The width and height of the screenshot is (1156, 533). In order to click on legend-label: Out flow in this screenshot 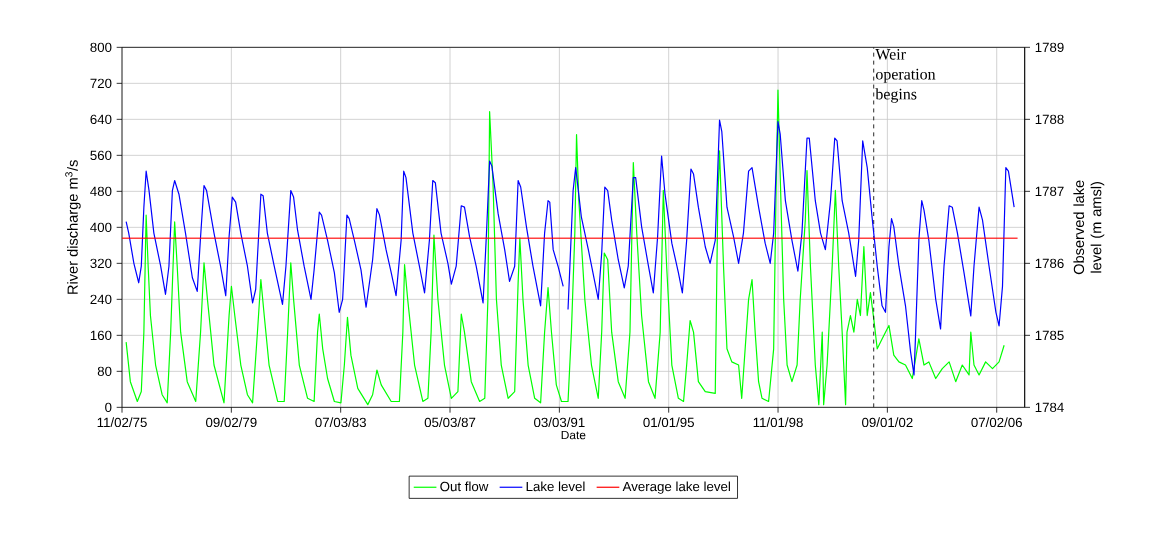, I will do `click(464, 486)`.